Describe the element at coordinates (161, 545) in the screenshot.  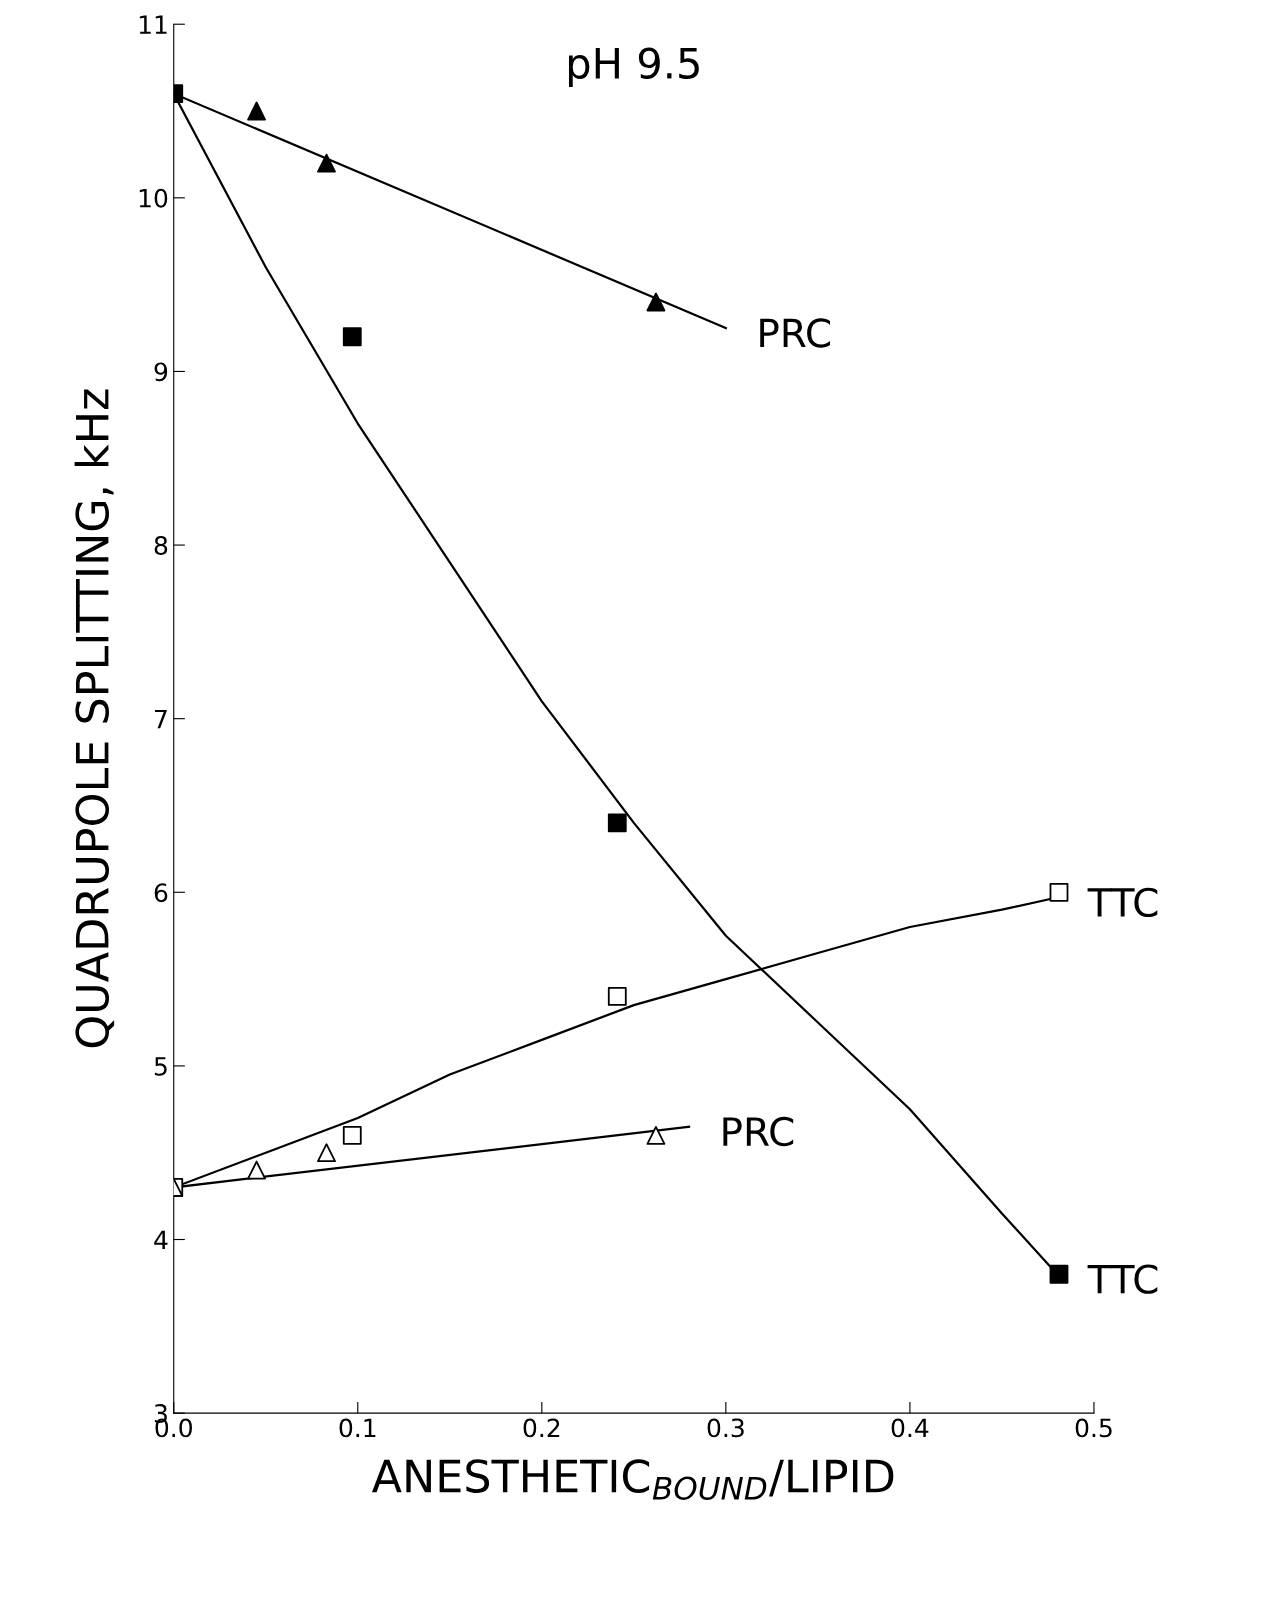
I see `y-tick-label: 8` at that location.